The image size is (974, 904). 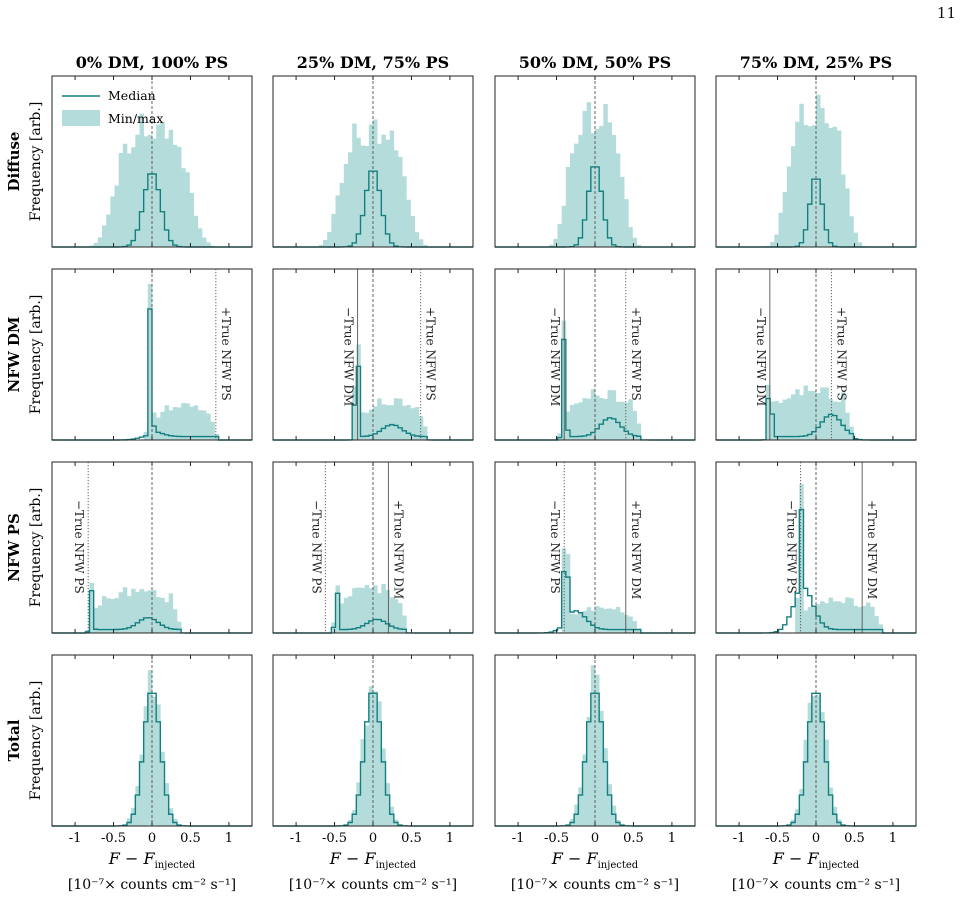 What do you see at coordinates (373, 838) in the screenshot?
I see `x-tick-label: 0` at bounding box center [373, 838].